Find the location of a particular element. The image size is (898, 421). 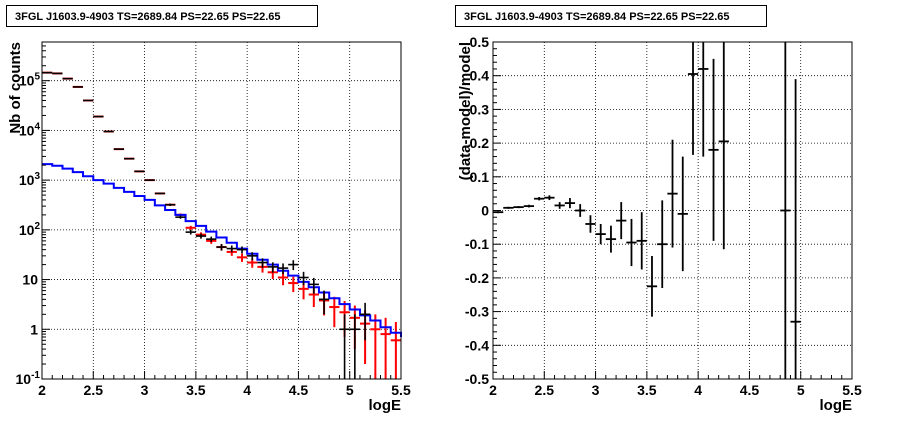

right-y-tick-label: 0 is located at coordinates (485, 211).